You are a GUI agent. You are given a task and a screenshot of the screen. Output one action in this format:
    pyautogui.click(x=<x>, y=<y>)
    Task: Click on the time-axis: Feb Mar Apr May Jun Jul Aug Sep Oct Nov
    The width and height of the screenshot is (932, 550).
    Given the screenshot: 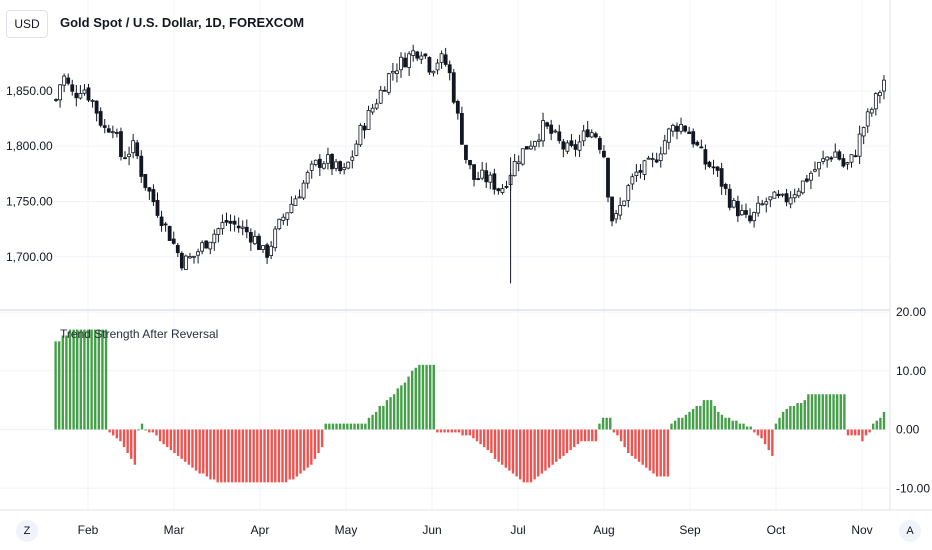 What is the action you would take?
    pyautogui.click(x=475, y=530)
    